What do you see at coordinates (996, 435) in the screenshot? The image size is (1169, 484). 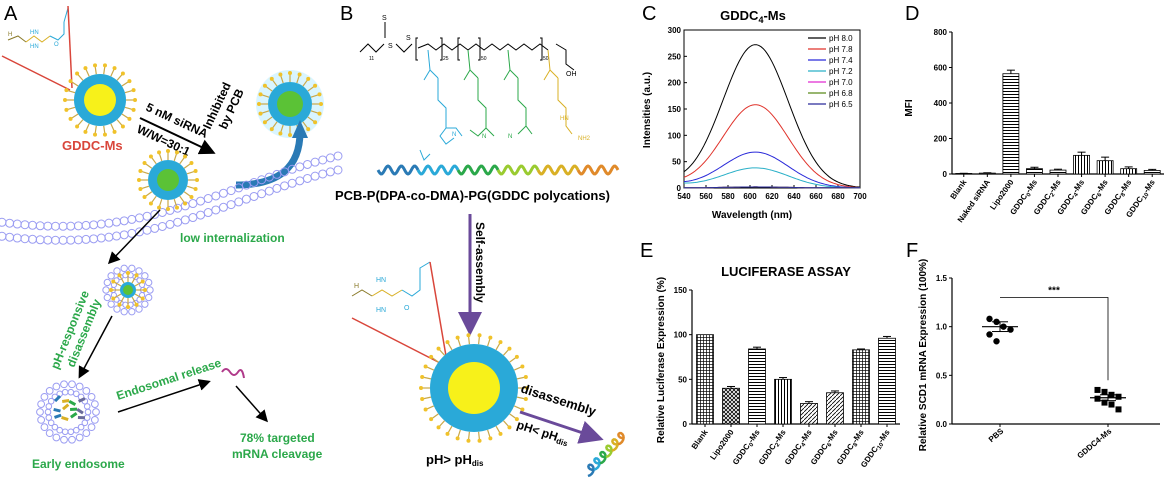 I see `chart-f-xtick-label: PBS` at bounding box center [996, 435].